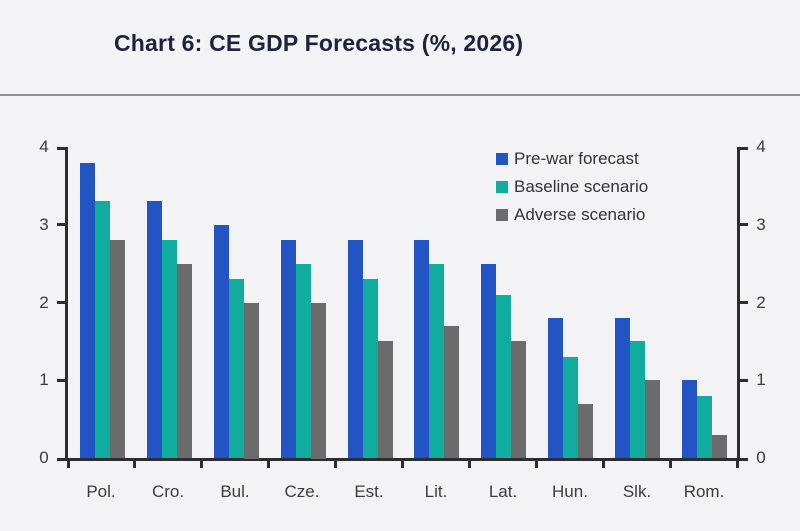 This screenshot has width=800, height=531. What do you see at coordinates (319, 43) in the screenshot?
I see `chart-title: Chart 6: CE GDP Forecasts (%, 2026)` at bounding box center [319, 43].